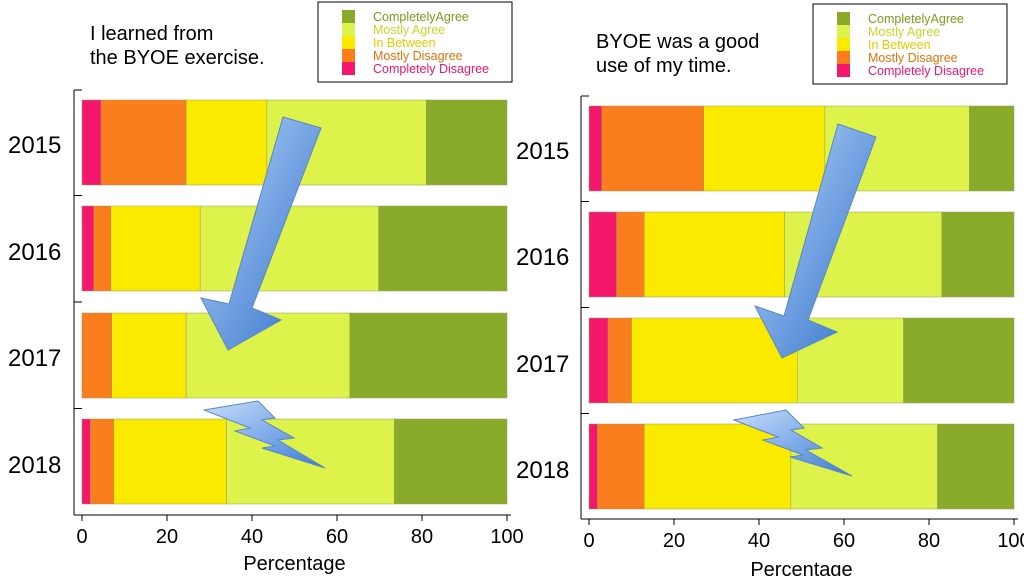 Image resolution: width=1024 pixels, height=576 pixels. I want to click on down-arrow-right, so click(815, 241).